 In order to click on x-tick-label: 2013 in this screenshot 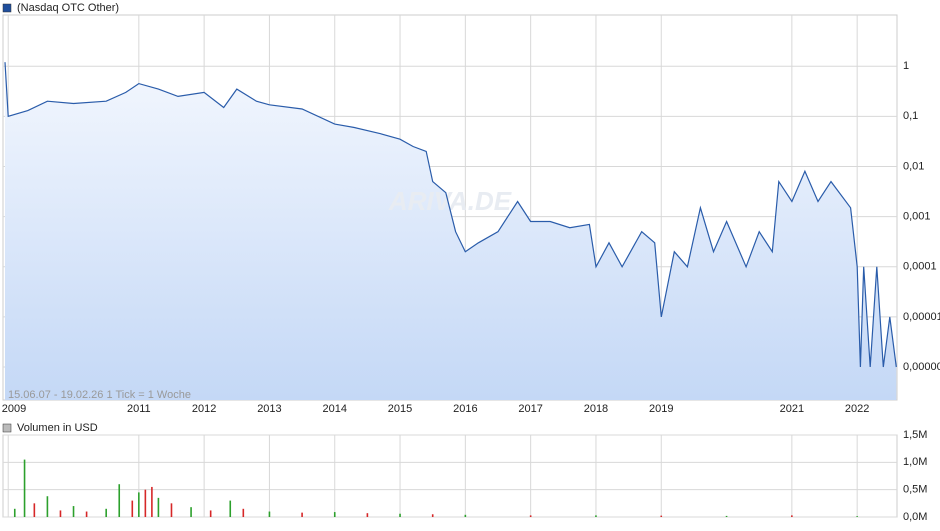, I will do `click(269, 409)`.